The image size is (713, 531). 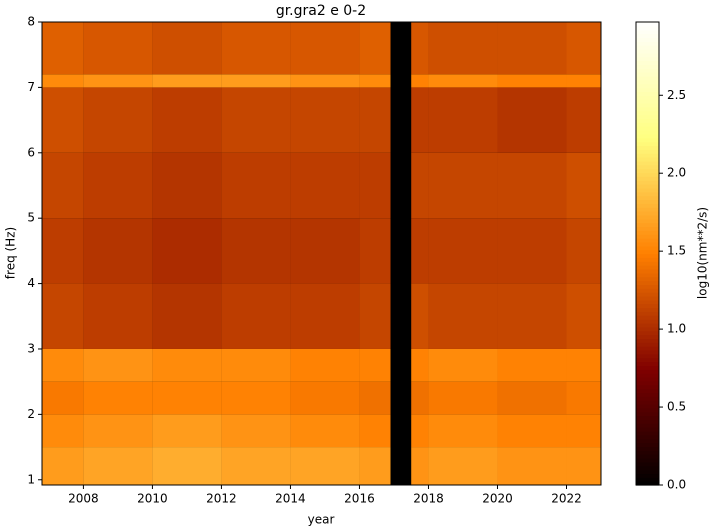 What do you see at coordinates (676, 95) in the screenshot?
I see `colorbar-tick-label: 2.5` at bounding box center [676, 95].